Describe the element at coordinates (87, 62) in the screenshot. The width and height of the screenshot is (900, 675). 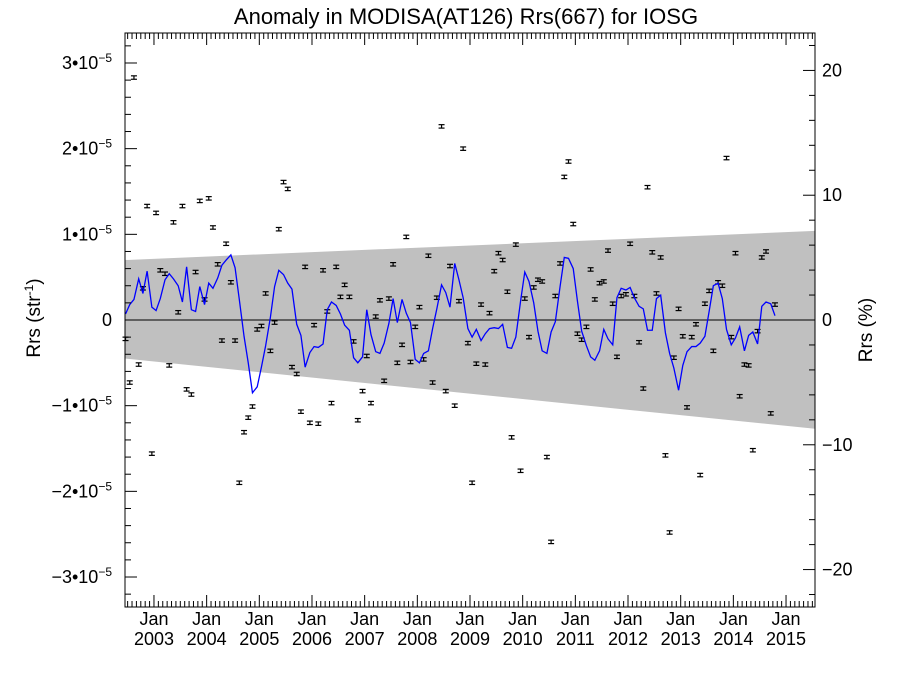
I see `left-y-tick-label: 3•10−5` at that location.